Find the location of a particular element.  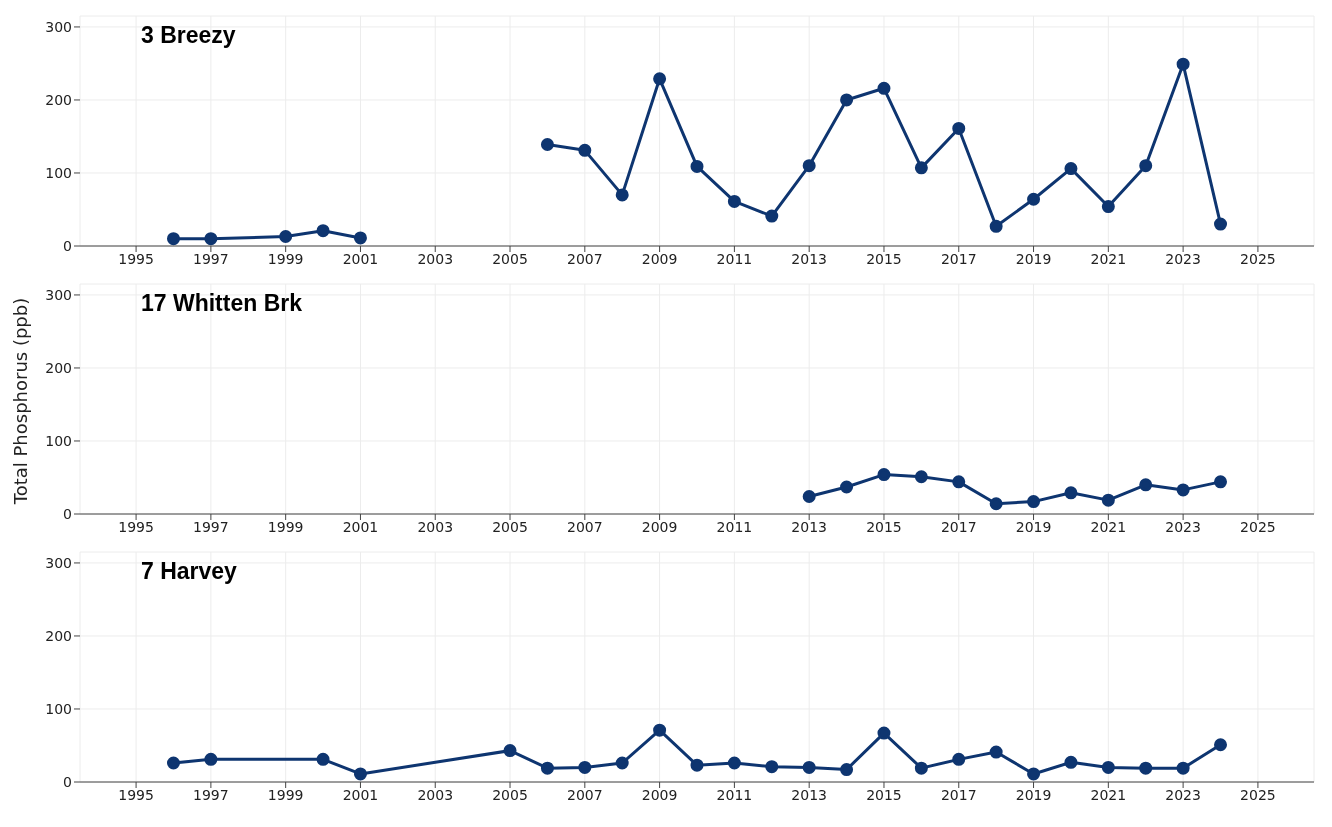

x-tick-label: 1997 is located at coordinates (211, 258).